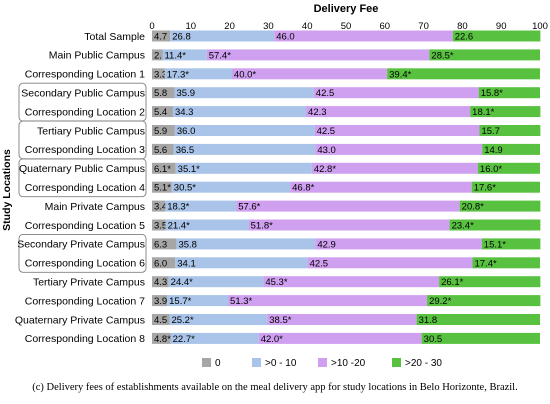 This screenshot has width=550, height=404. I want to click on bar-value-label: 26.1*, so click(452, 282).